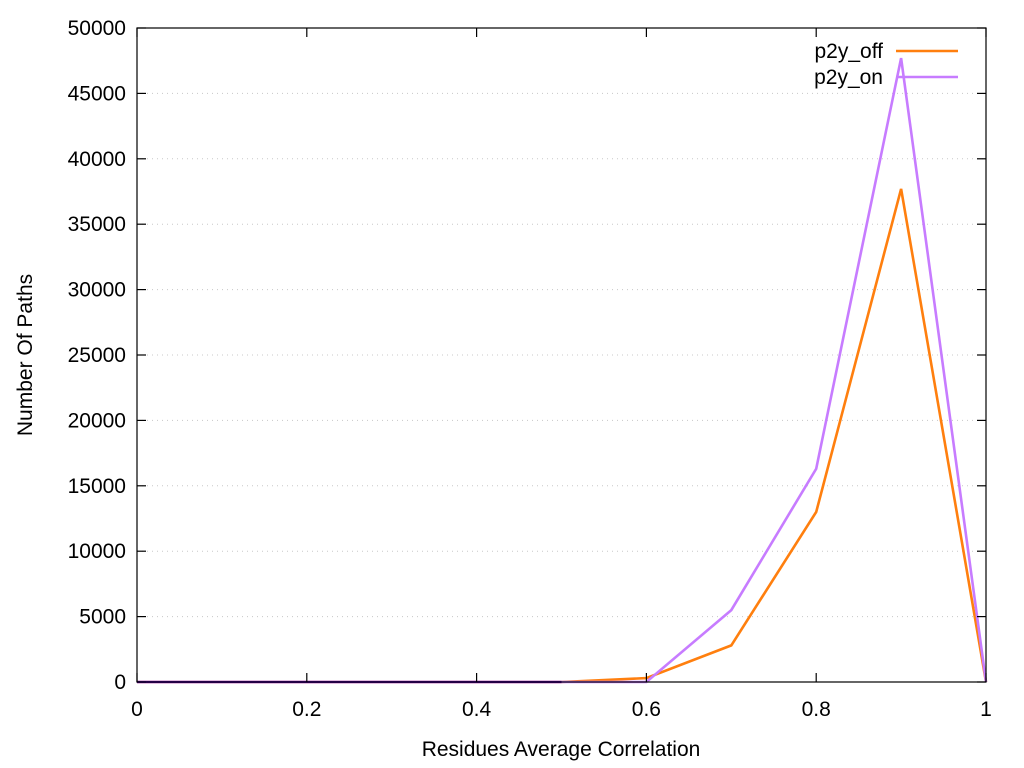 Image resolution: width=1024 pixels, height=768 pixels. I want to click on x-tick-label: 0.4, so click(477, 709).